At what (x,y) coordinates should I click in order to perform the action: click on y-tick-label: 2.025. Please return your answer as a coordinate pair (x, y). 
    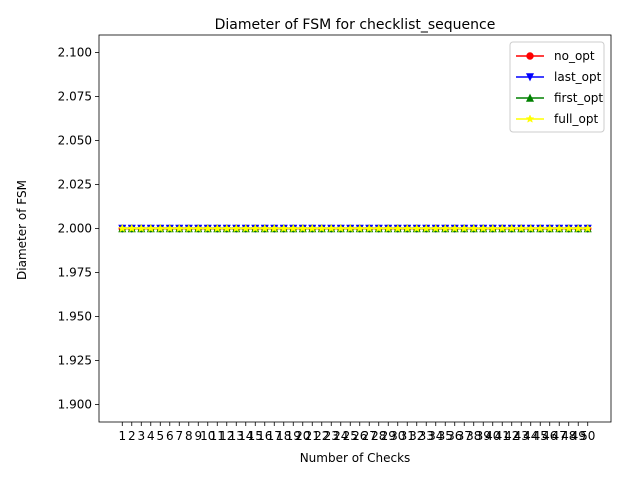
    Looking at the image, I should click on (75, 185).